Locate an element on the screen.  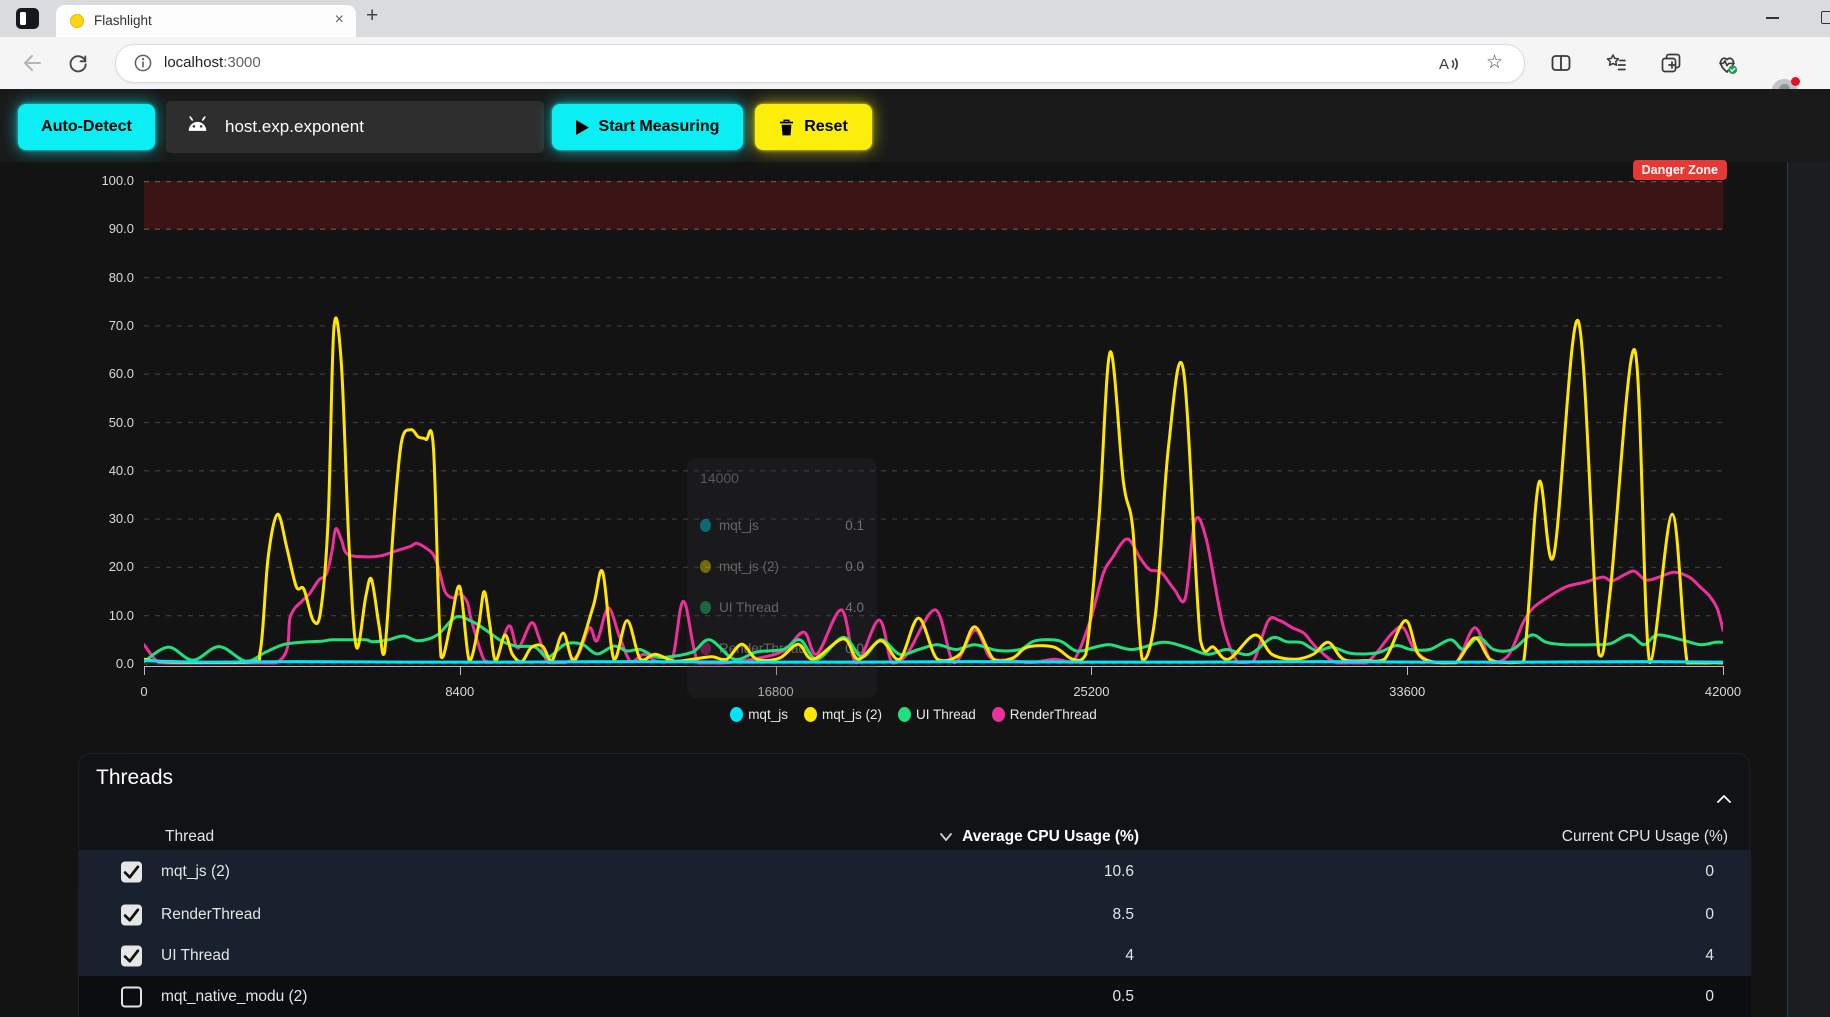
tooltip-row: mqt_js 0.1 is located at coordinates (782, 525).